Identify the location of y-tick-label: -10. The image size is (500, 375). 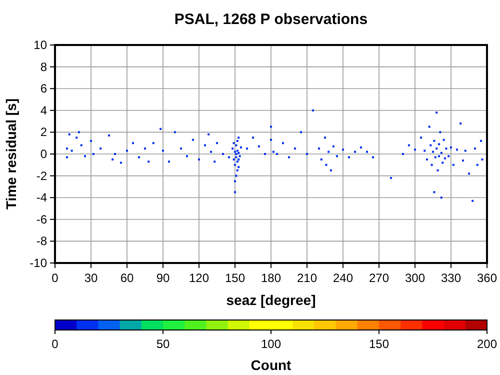
(39, 263).